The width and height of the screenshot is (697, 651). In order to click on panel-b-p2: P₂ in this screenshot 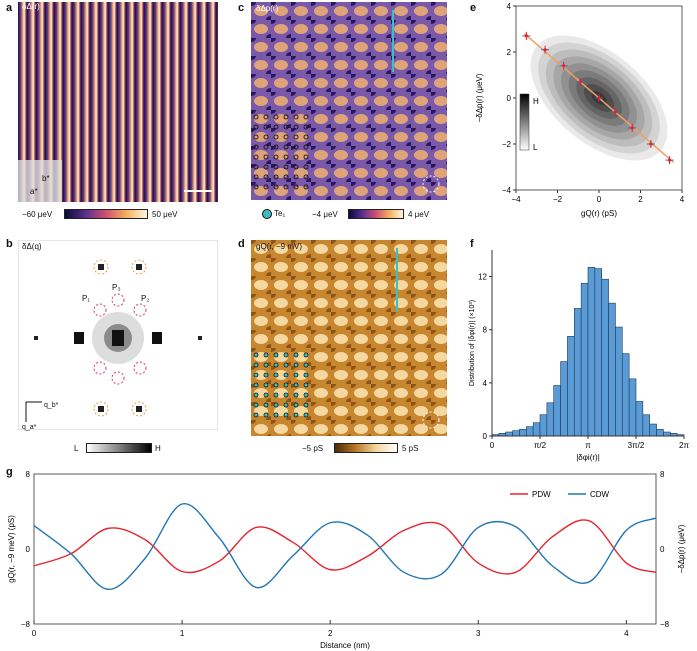, I will do `click(145, 298)`.